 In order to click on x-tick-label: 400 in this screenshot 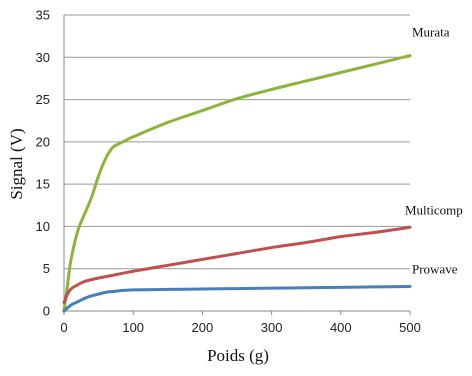, I will do `click(341, 327)`.